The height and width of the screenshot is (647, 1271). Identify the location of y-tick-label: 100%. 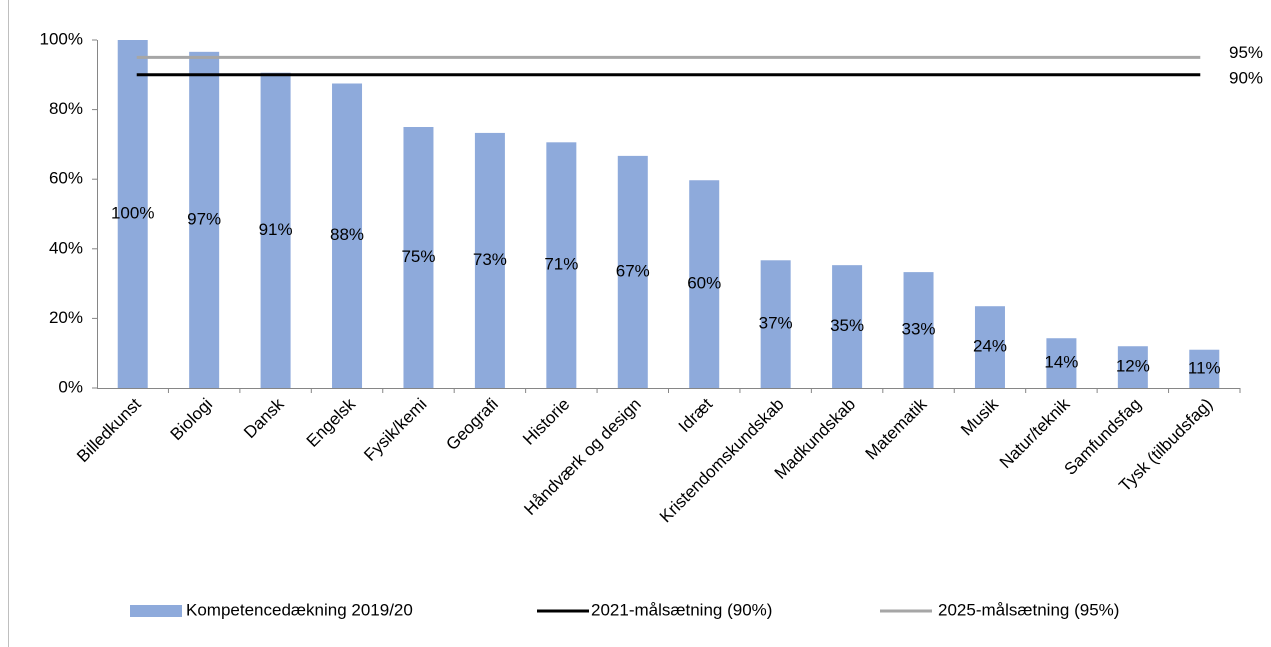
(61, 38).